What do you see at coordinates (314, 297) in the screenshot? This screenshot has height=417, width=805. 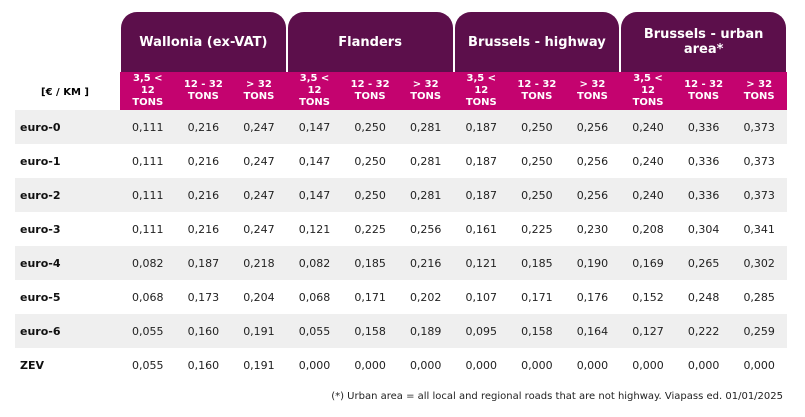 I see `cell-value: 0,068` at bounding box center [314, 297].